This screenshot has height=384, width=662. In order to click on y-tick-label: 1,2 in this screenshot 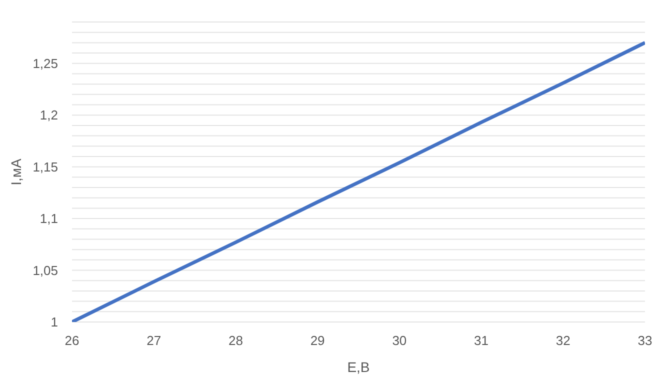, I will do `click(49, 115)`.